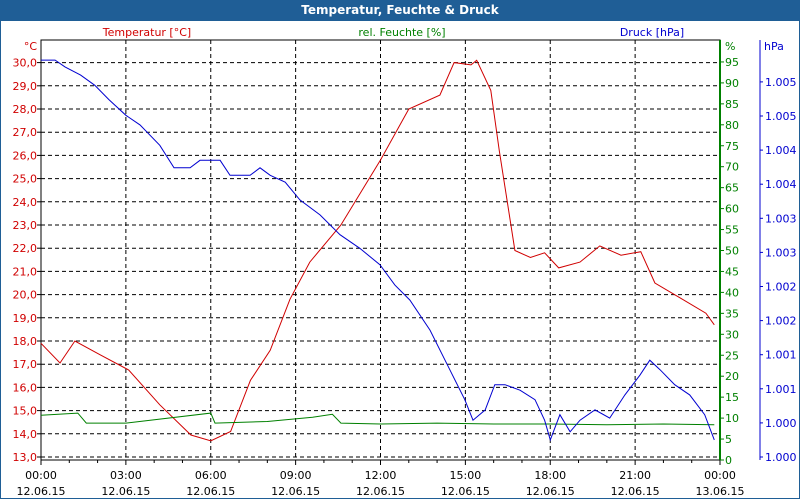 This screenshot has height=500, width=800. Describe the element at coordinates (728, 439) in the screenshot. I see `humidity-tick-label: 5` at that location.